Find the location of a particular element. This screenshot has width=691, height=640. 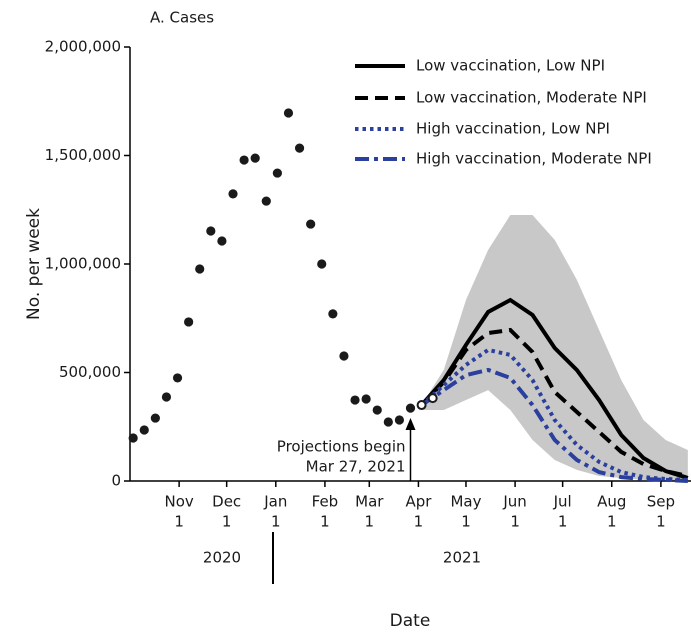

year-label: 2020 is located at coordinates (222, 558).